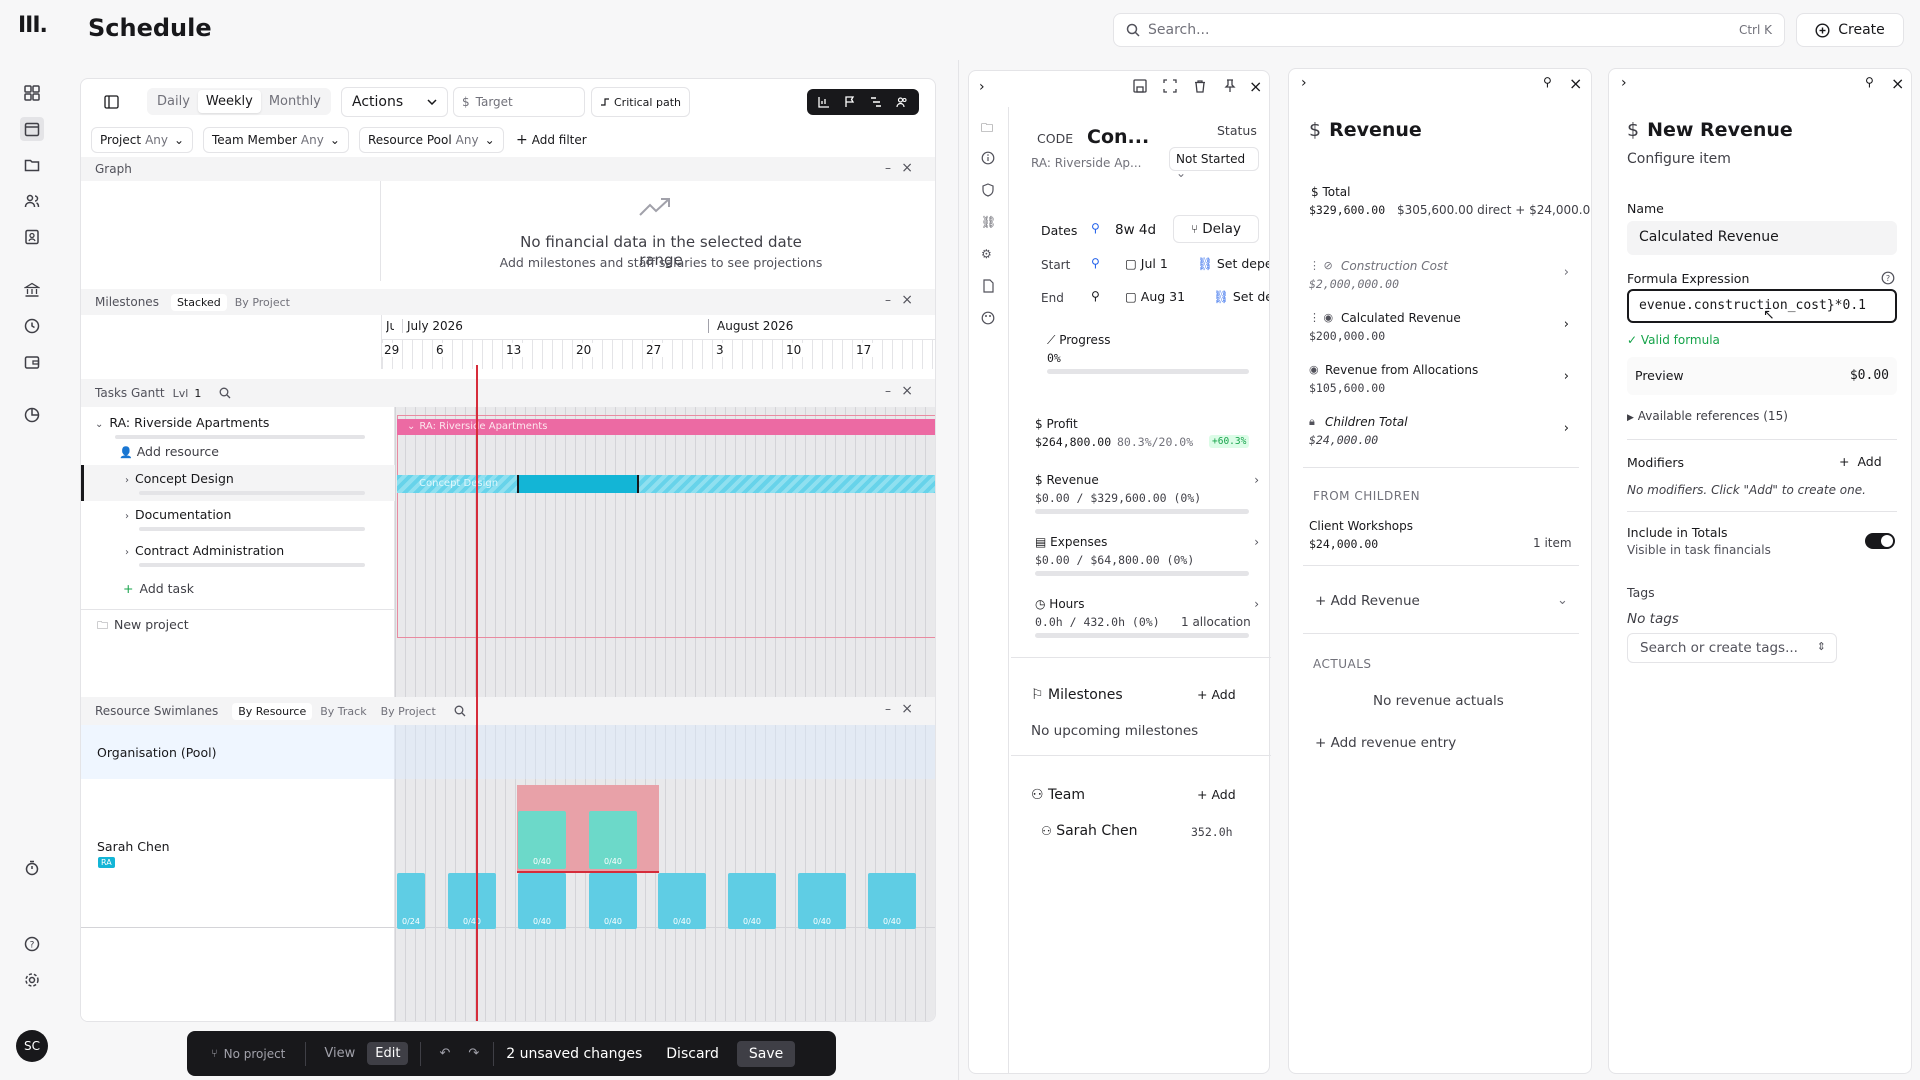 The image size is (1920, 1080). What do you see at coordinates (111, 102) in the screenshot?
I see `sidebar-toggle-icon` at bounding box center [111, 102].